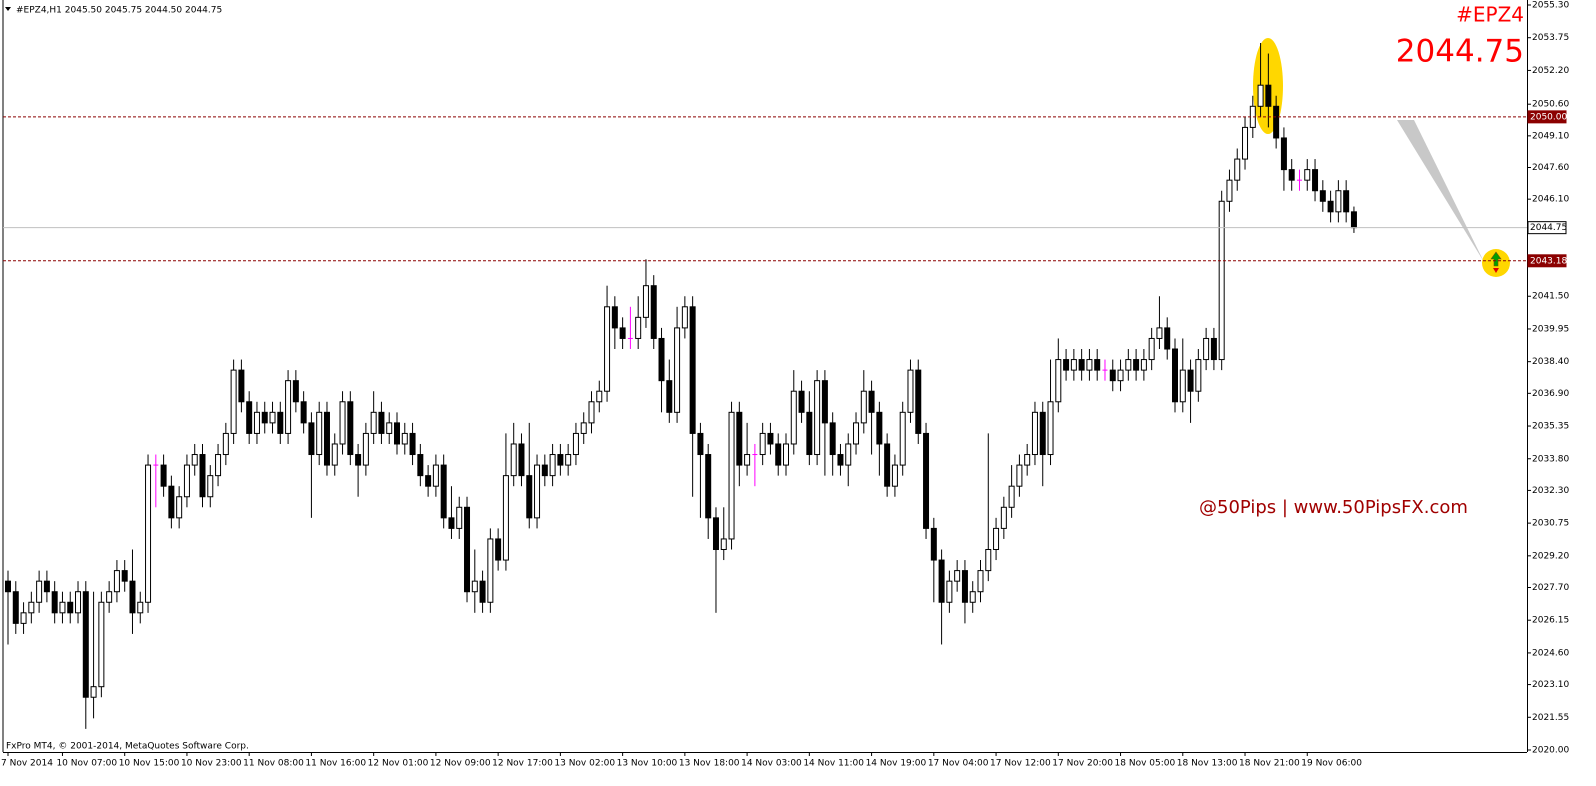 Image resolution: width=1596 pixels, height=786 pixels. What do you see at coordinates (1082, 764) in the screenshot?
I see `x-tick-label: 17 Nov 20:00` at bounding box center [1082, 764].